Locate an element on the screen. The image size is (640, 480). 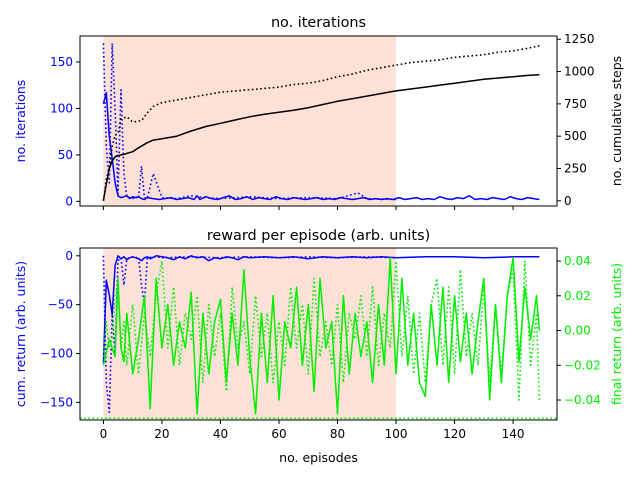
cum-return-y-label: cum. return (arb. units) is located at coordinates (20, 334).